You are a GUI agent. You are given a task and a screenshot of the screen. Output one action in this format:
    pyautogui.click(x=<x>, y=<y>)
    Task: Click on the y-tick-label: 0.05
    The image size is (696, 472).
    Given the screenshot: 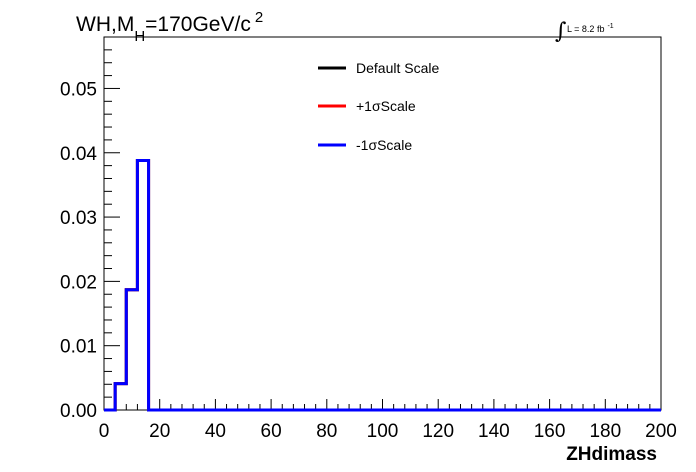 What is the action you would take?
    pyautogui.click(x=78, y=89)
    